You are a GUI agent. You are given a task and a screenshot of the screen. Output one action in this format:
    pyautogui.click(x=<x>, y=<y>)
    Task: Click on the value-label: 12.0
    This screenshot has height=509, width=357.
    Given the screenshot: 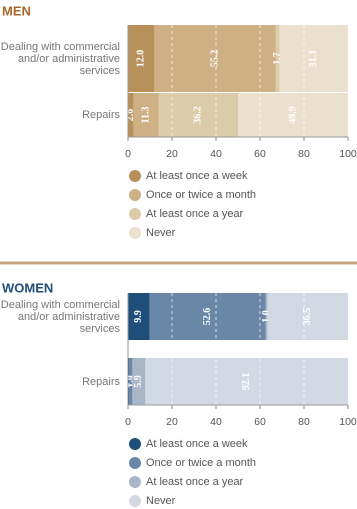 What is the action you would take?
    pyautogui.click(x=140, y=59)
    